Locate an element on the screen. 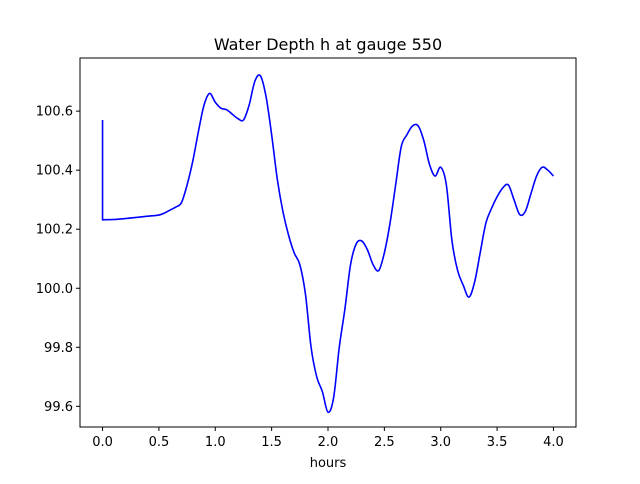  x-tick-label: 3.5 is located at coordinates (497, 442).